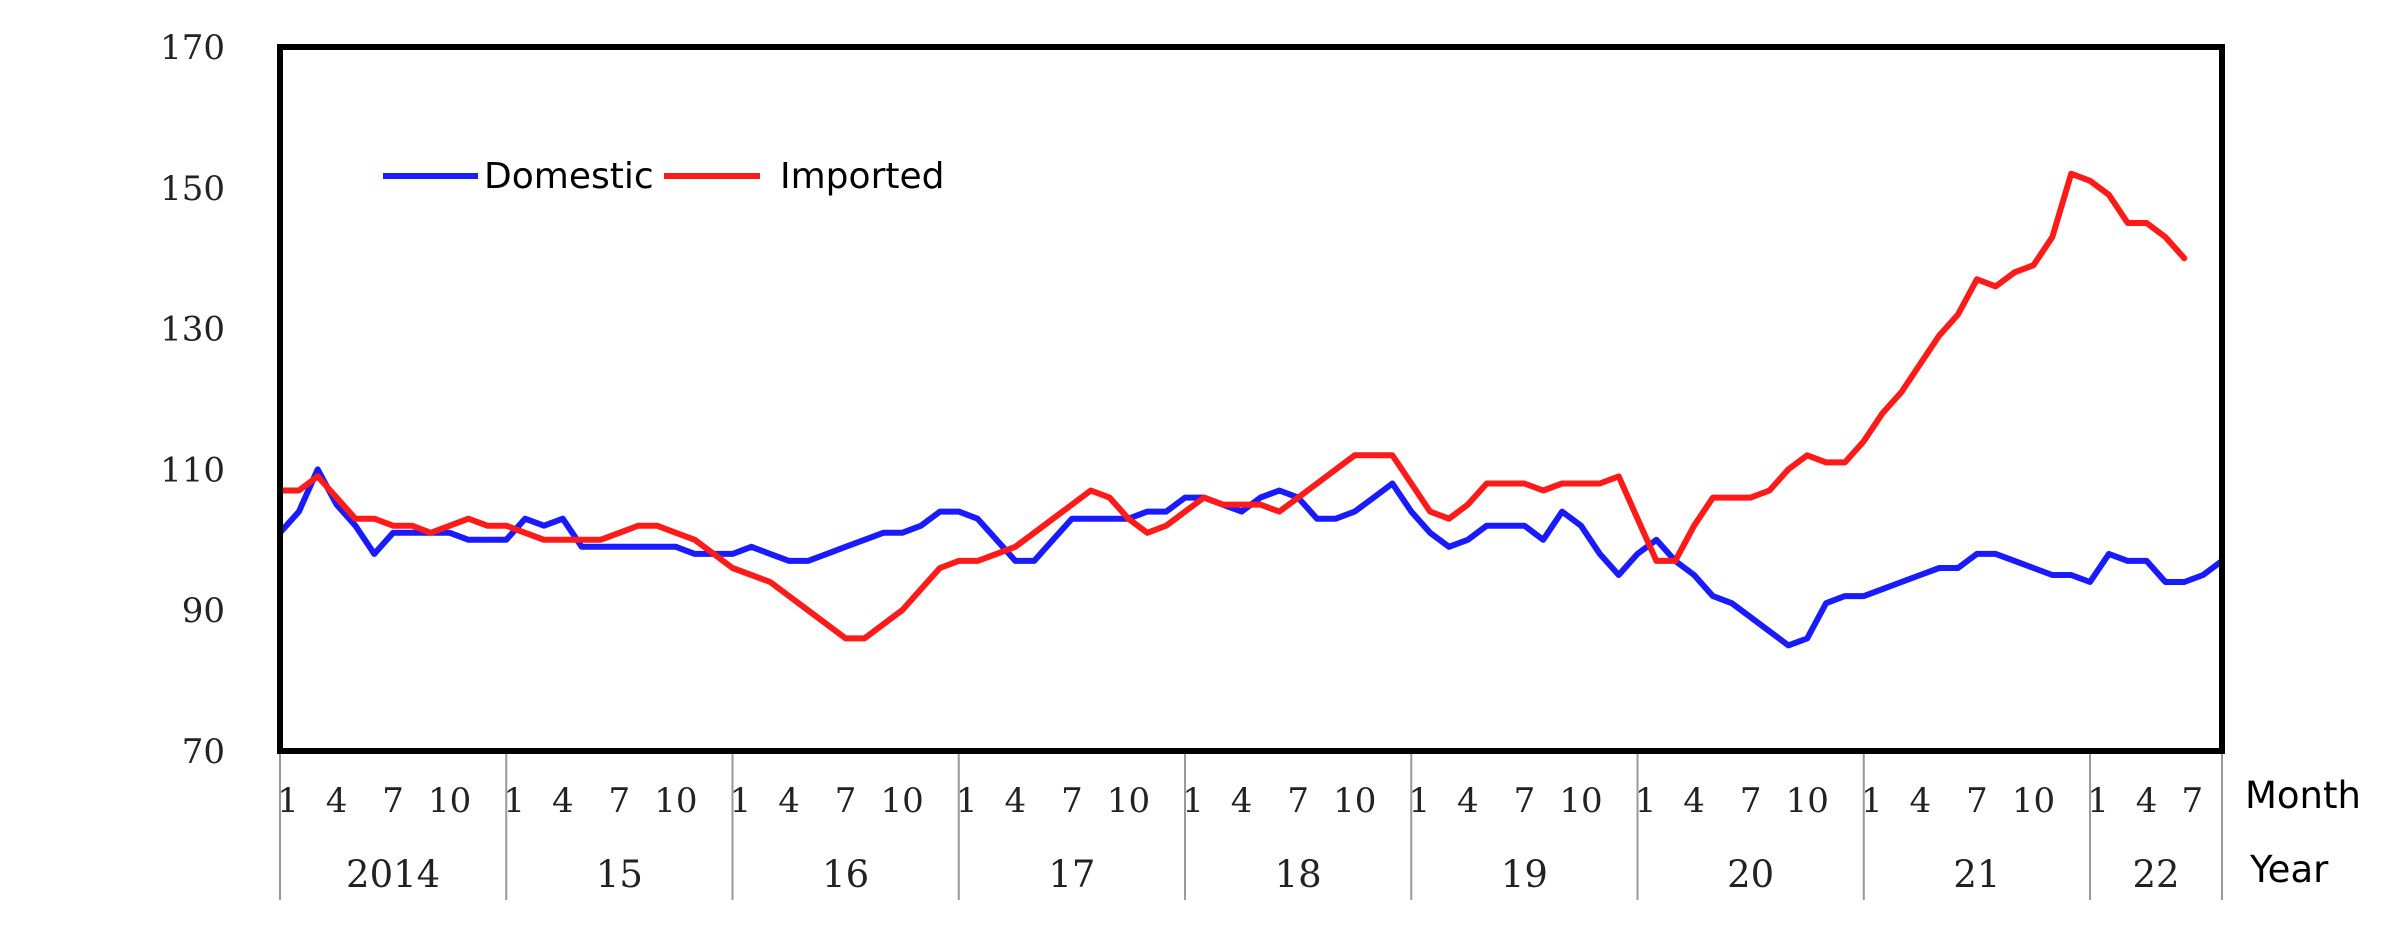  What do you see at coordinates (203, 611) in the screenshot?
I see `y-tick-label: 90` at bounding box center [203, 611].